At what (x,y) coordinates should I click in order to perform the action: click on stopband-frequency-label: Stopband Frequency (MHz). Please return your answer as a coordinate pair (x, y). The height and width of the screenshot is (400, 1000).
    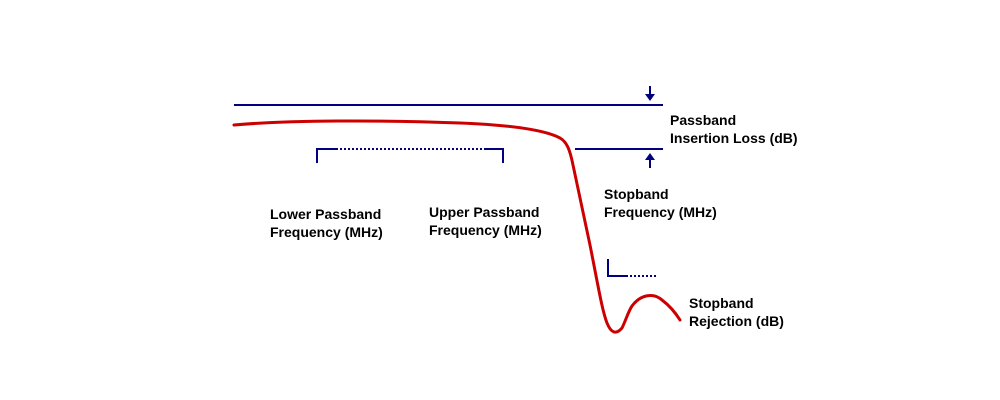
    Looking at the image, I should click on (660, 203).